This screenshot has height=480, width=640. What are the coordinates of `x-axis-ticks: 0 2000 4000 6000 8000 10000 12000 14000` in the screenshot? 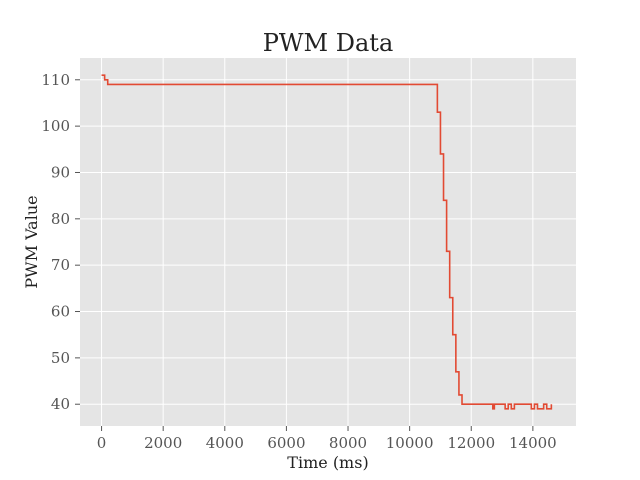 It's located at (327, 439).